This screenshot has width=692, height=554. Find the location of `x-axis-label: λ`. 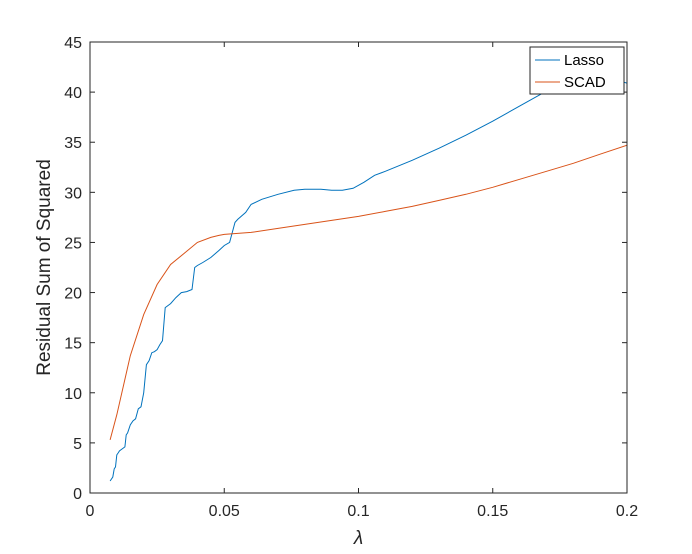

x-axis-label: λ is located at coordinates (358, 538).